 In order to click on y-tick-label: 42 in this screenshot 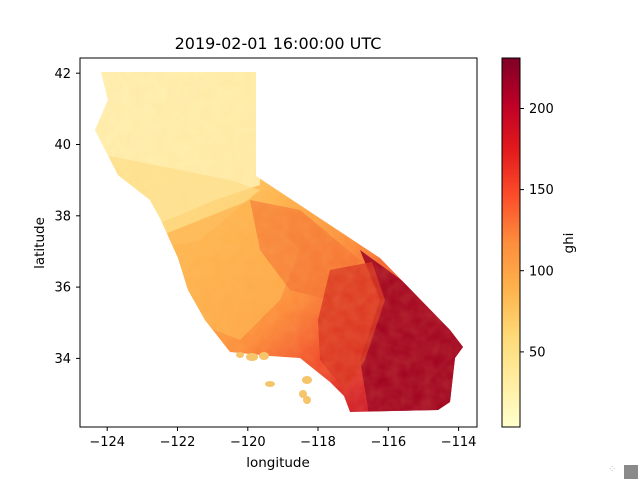, I will do `click(62, 74)`.